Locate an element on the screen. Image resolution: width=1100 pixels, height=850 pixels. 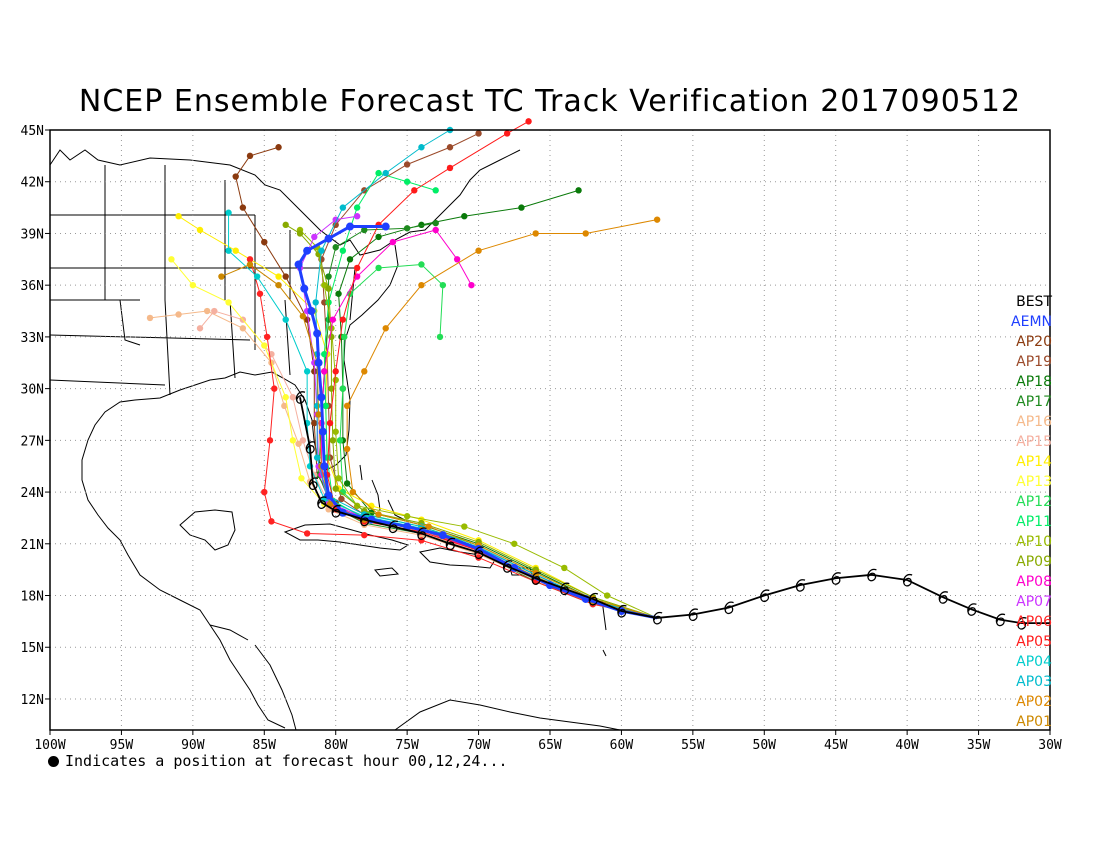
us-state-borders is located at coordinates (202, 280).